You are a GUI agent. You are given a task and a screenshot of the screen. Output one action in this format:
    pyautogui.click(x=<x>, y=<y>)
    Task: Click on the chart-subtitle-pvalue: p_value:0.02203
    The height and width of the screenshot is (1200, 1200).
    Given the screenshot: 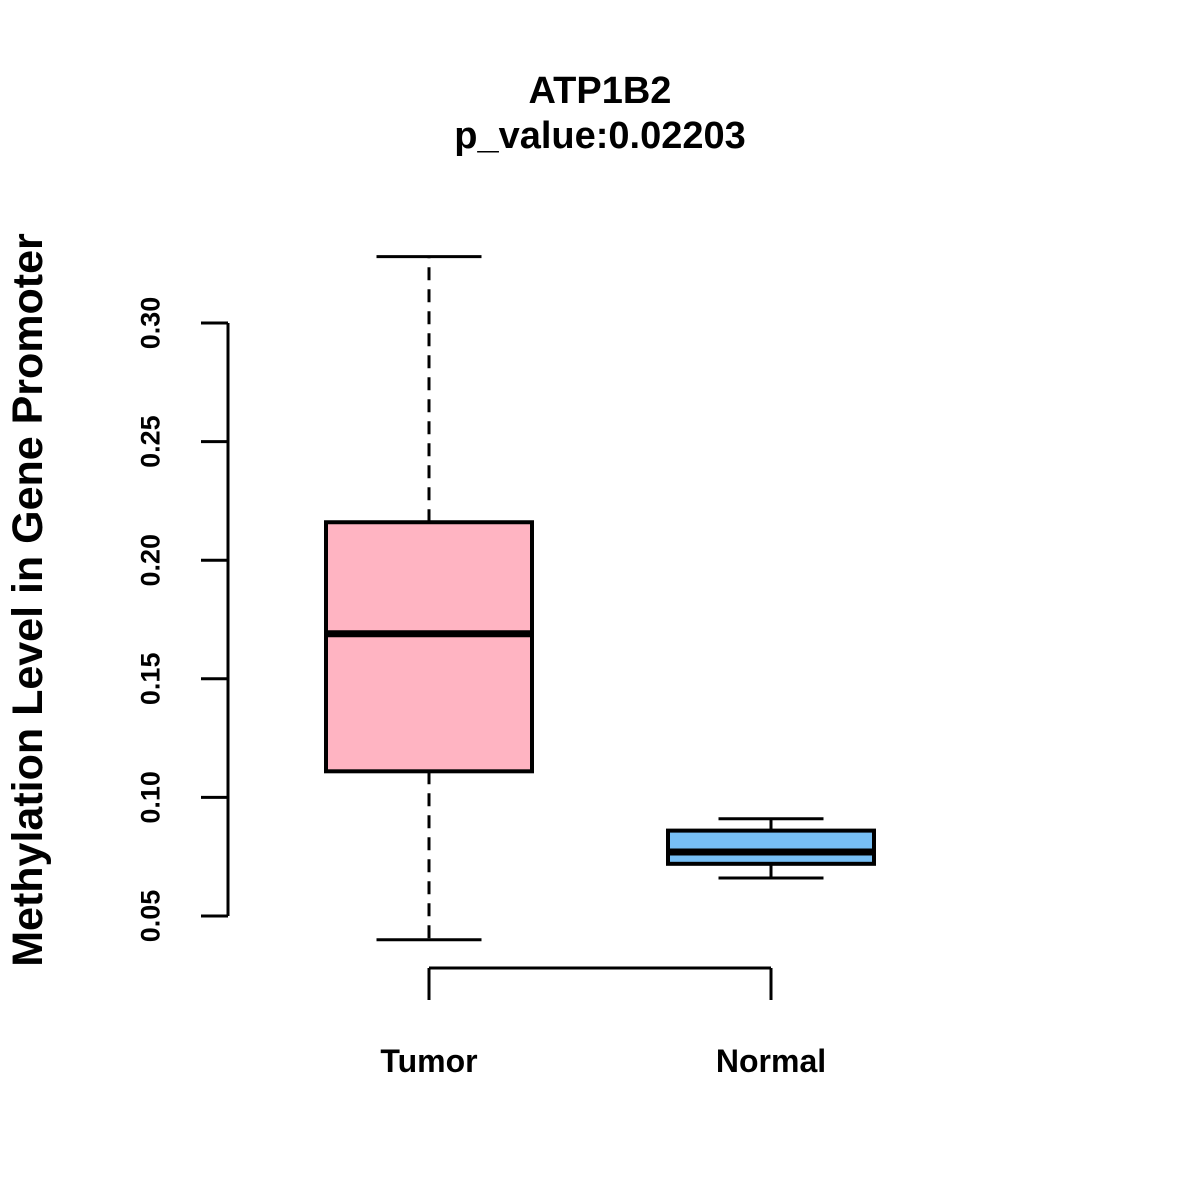 What is the action you would take?
    pyautogui.click(x=600, y=136)
    